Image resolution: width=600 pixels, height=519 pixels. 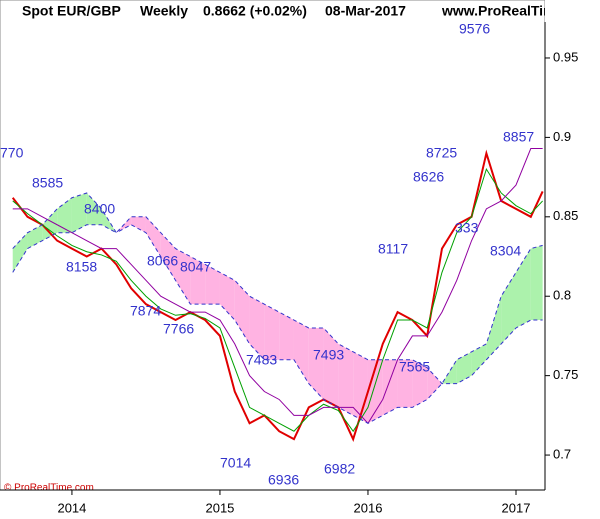 I want to click on annotation: 6982, so click(x=339, y=469).